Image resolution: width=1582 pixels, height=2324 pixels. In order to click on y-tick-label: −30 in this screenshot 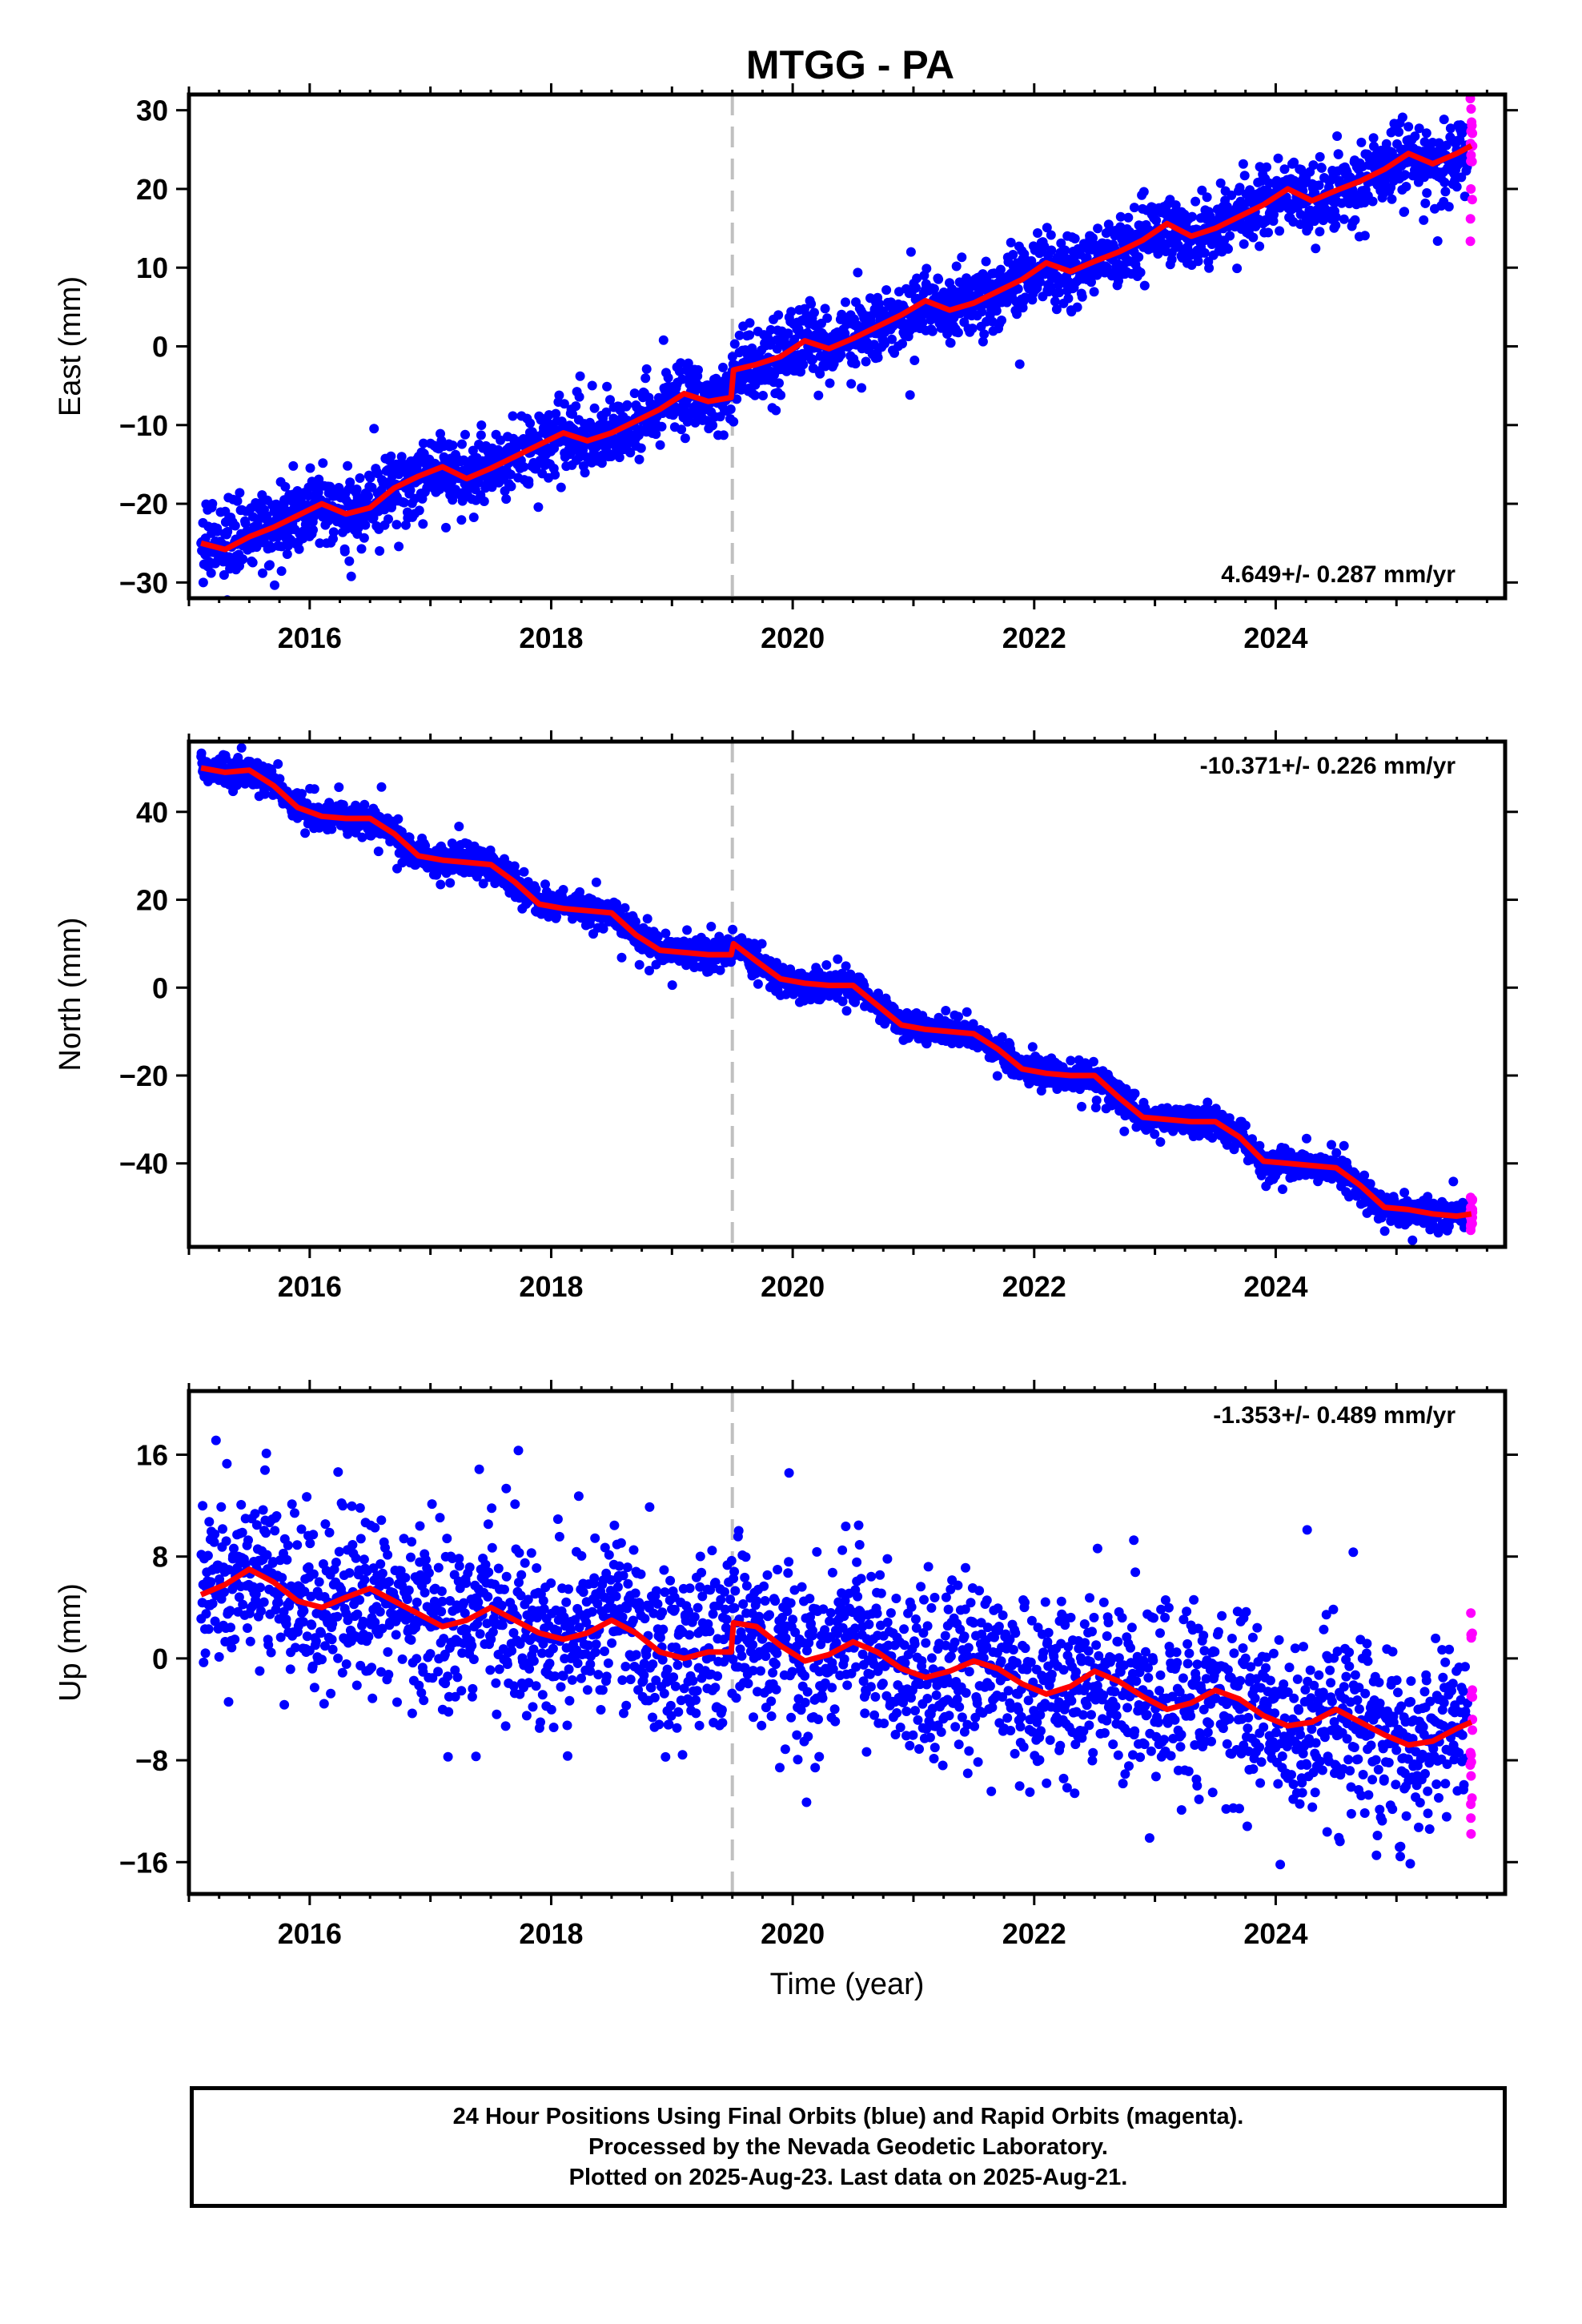, I will do `click(144, 582)`.